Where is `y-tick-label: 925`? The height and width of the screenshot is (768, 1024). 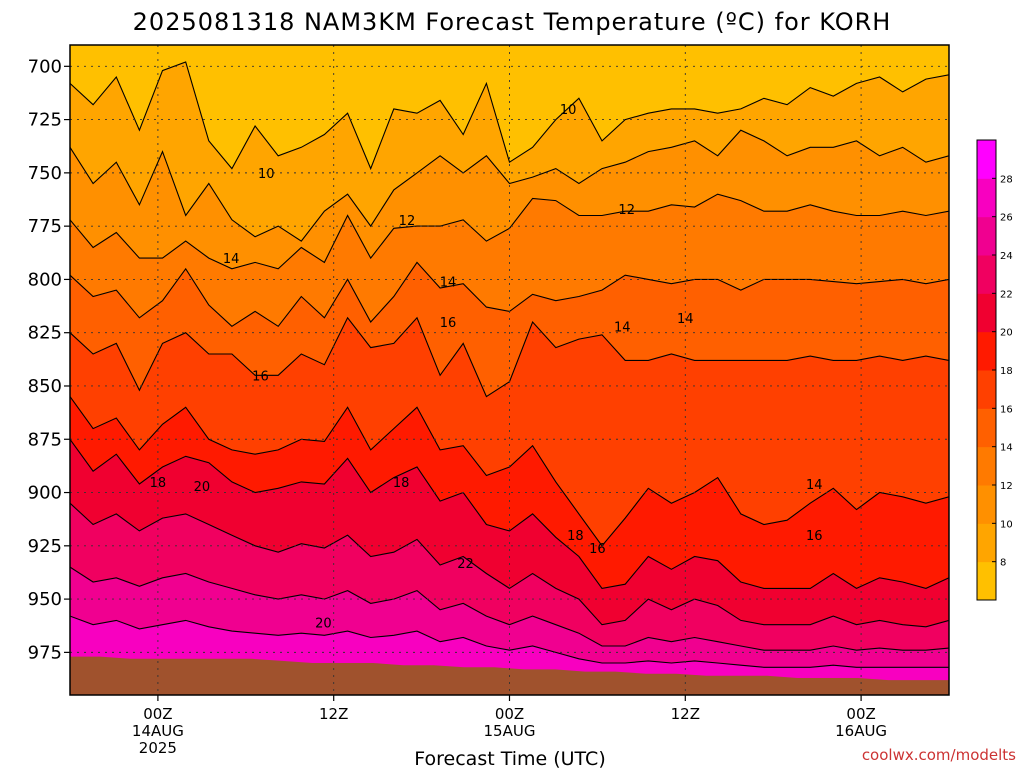 y-tick-label: 925 is located at coordinates (45, 546).